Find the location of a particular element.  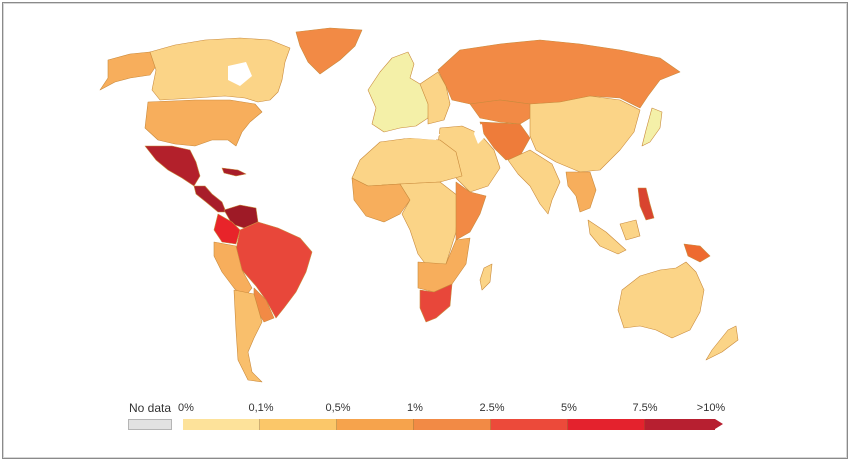

region-hudson-bay is located at coordinates (240, 74).